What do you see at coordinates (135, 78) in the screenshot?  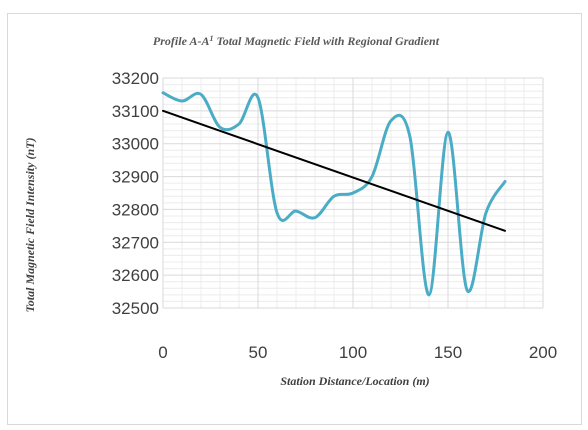 I see `y-tick-label: 33200` at bounding box center [135, 78].